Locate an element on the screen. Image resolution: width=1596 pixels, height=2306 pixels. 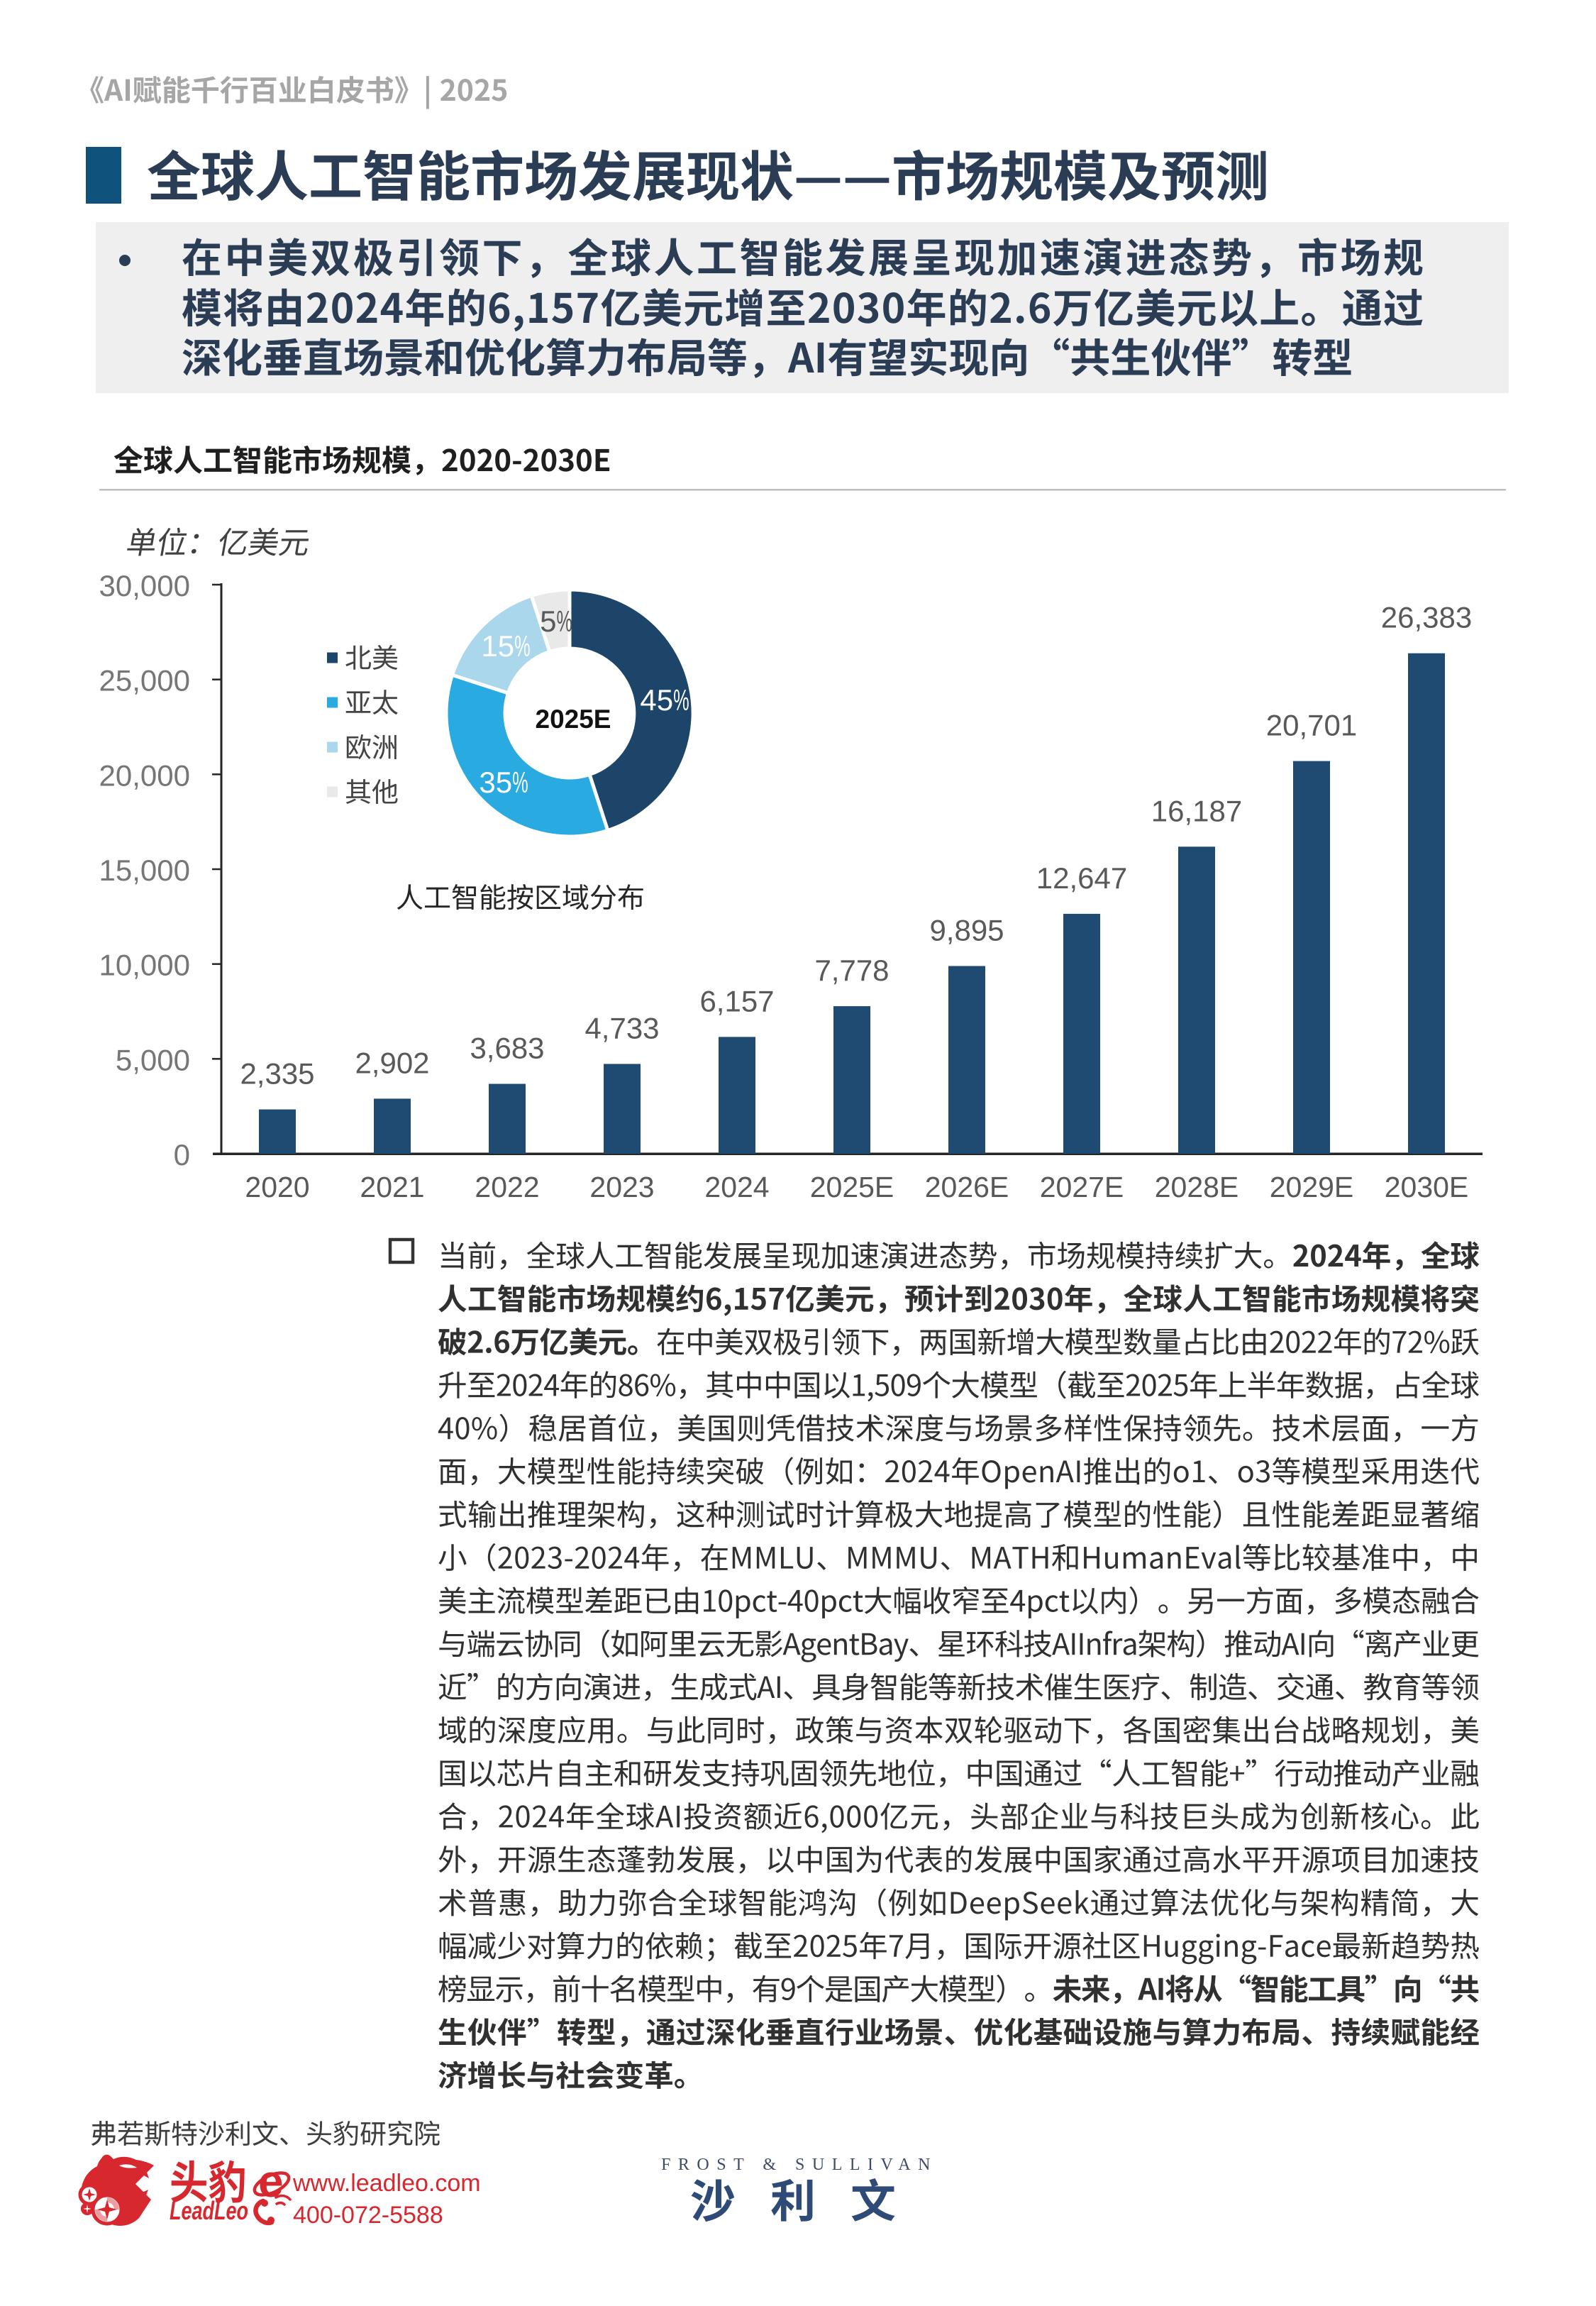
svg-text: 2022 is located at coordinates (507, 1187).